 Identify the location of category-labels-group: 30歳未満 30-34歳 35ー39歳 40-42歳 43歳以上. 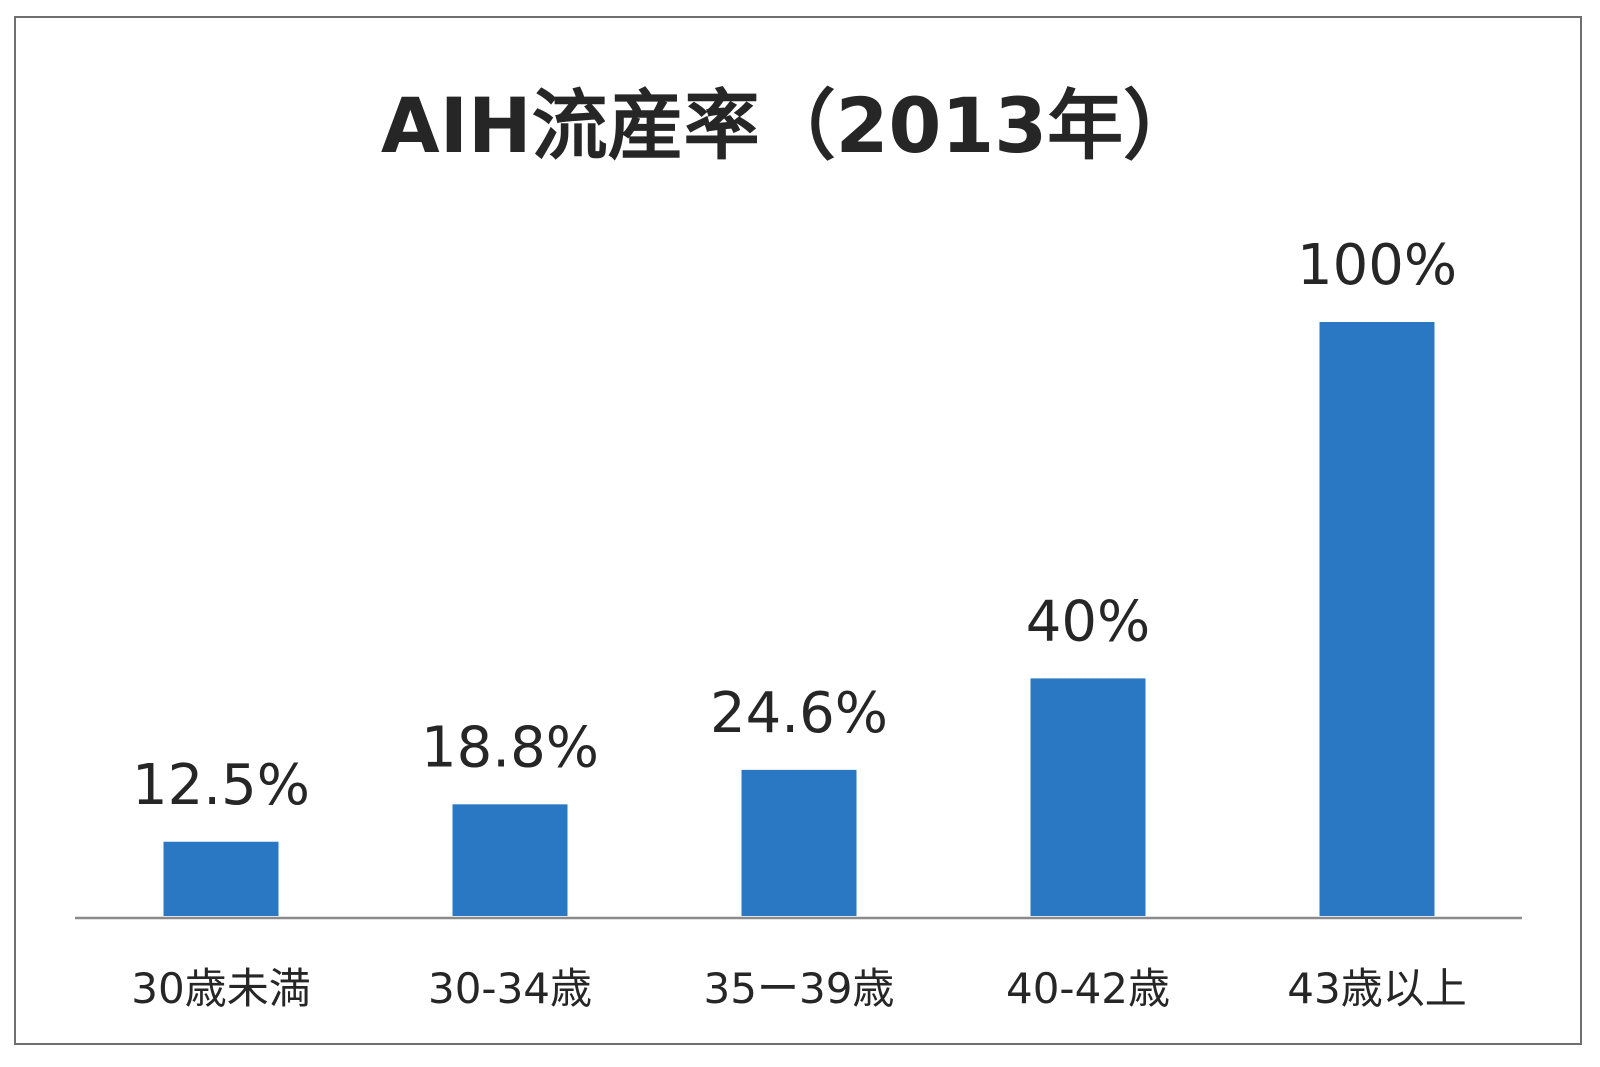
(798, 988).